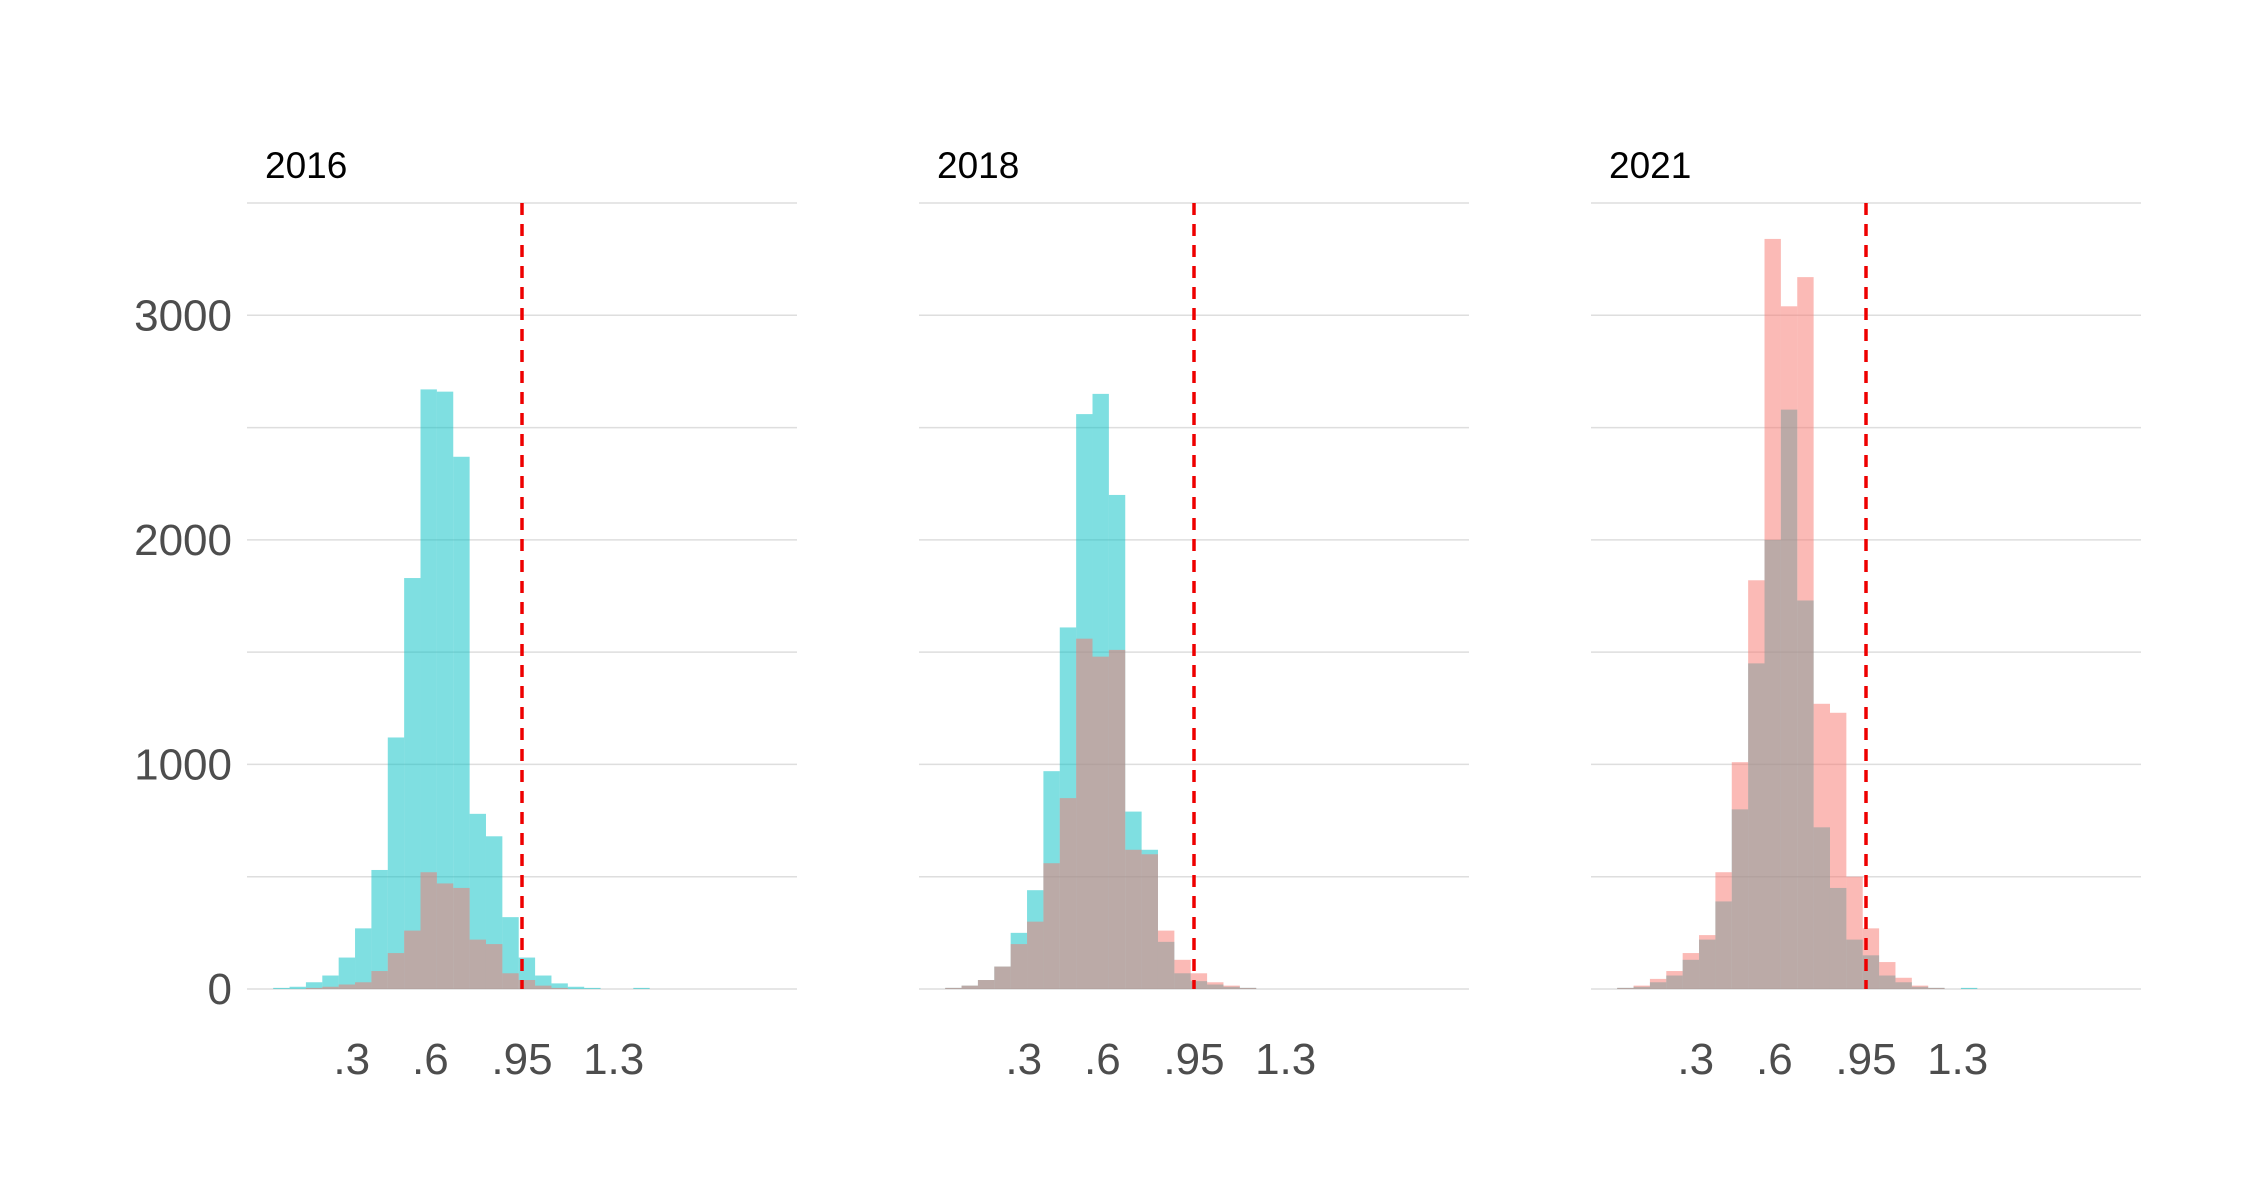 The image size is (2250, 1200). What do you see at coordinates (306, 165) in the screenshot?
I see `panel-title: 2016` at bounding box center [306, 165].